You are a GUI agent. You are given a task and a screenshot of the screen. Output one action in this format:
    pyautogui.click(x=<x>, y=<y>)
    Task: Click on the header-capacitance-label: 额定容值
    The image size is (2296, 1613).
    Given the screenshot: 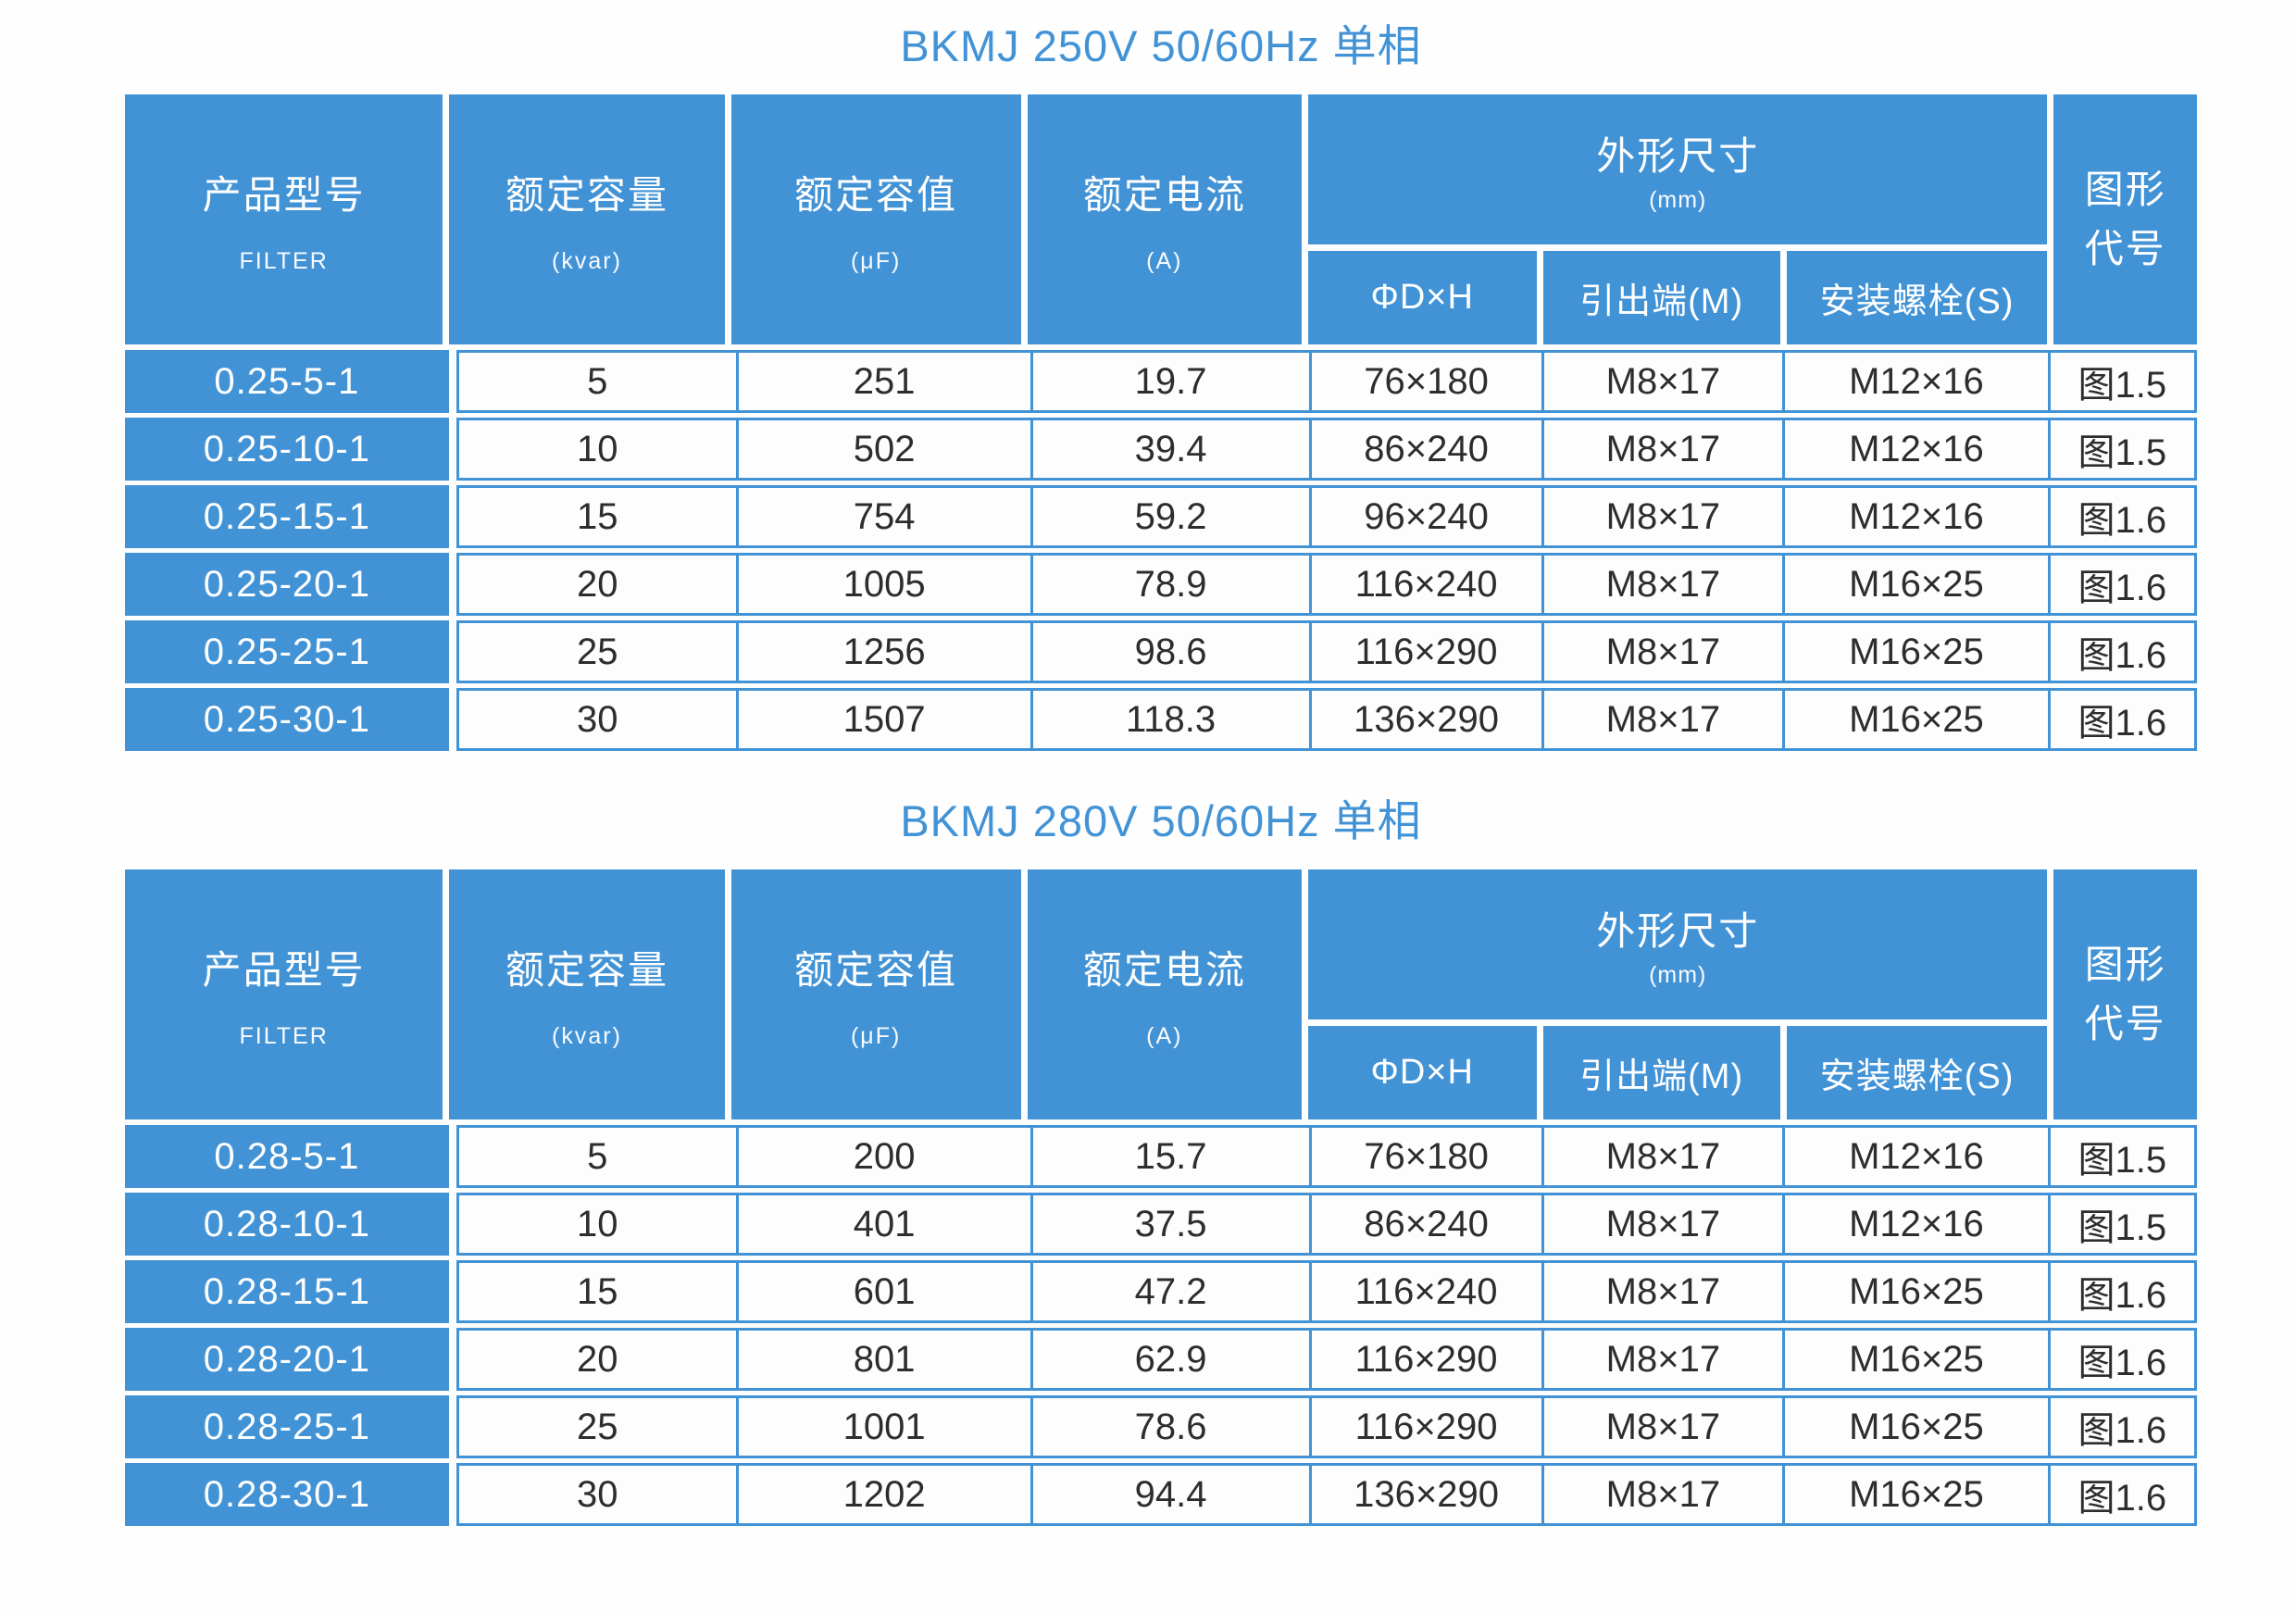 What is the action you would take?
    pyautogui.click(x=876, y=195)
    